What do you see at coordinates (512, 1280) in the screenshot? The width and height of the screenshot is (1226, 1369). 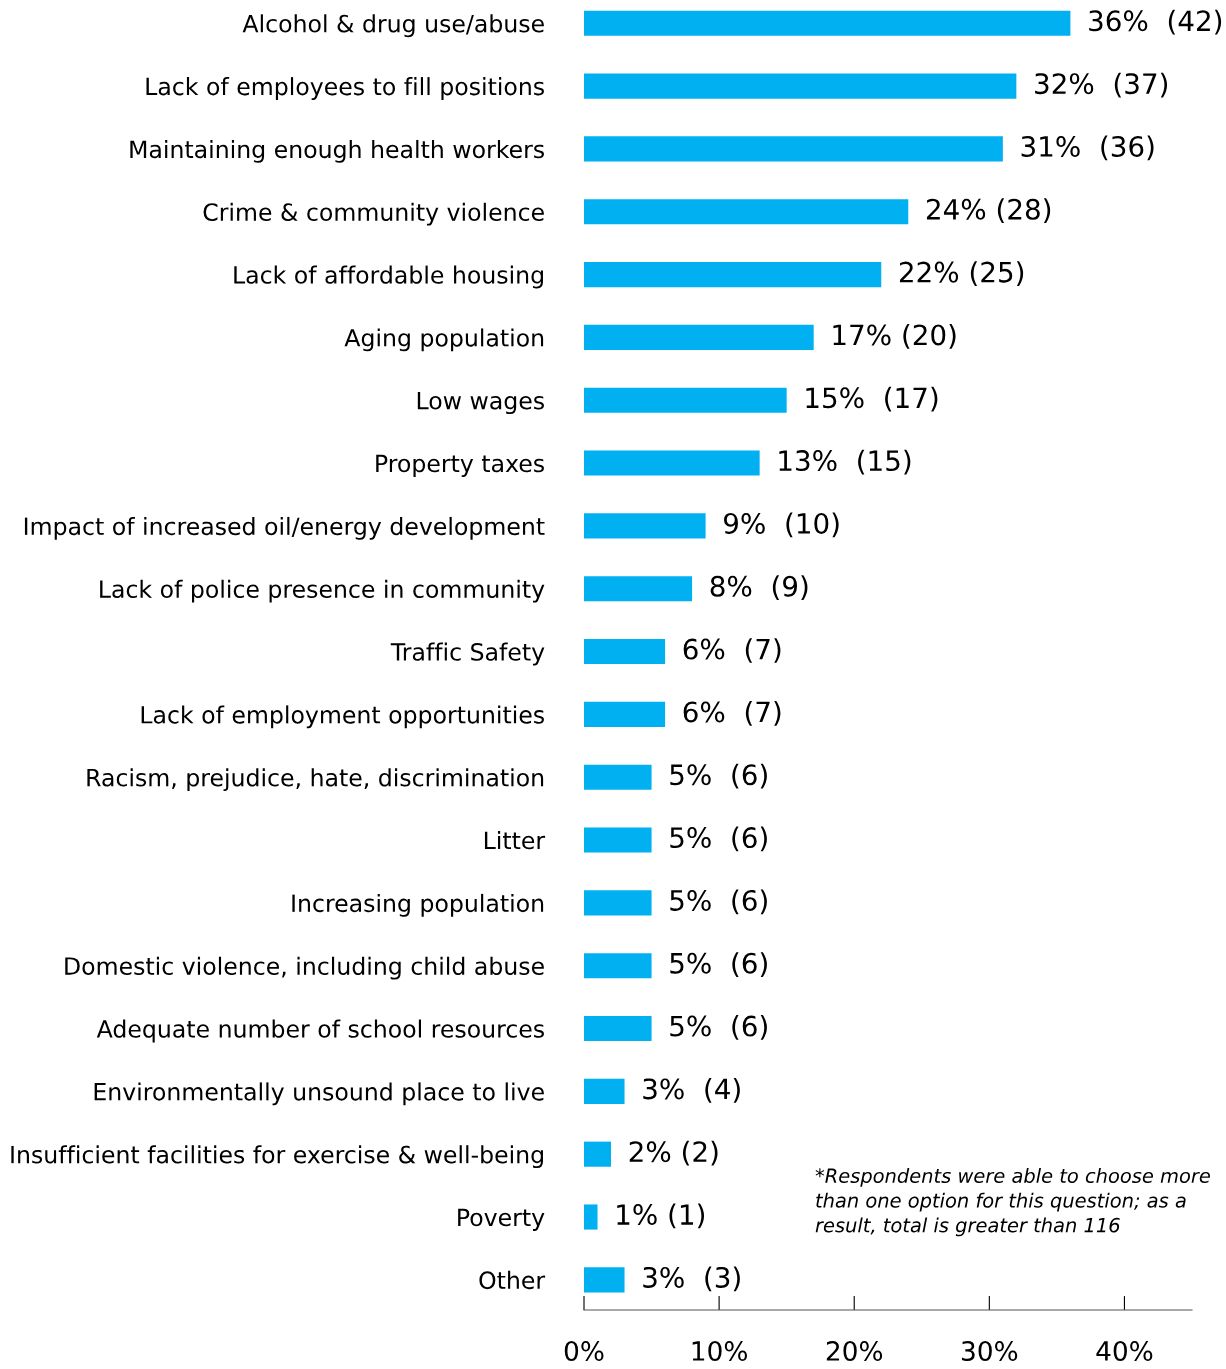 I see `y-tick-label: Other` at bounding box center [512, 1280].